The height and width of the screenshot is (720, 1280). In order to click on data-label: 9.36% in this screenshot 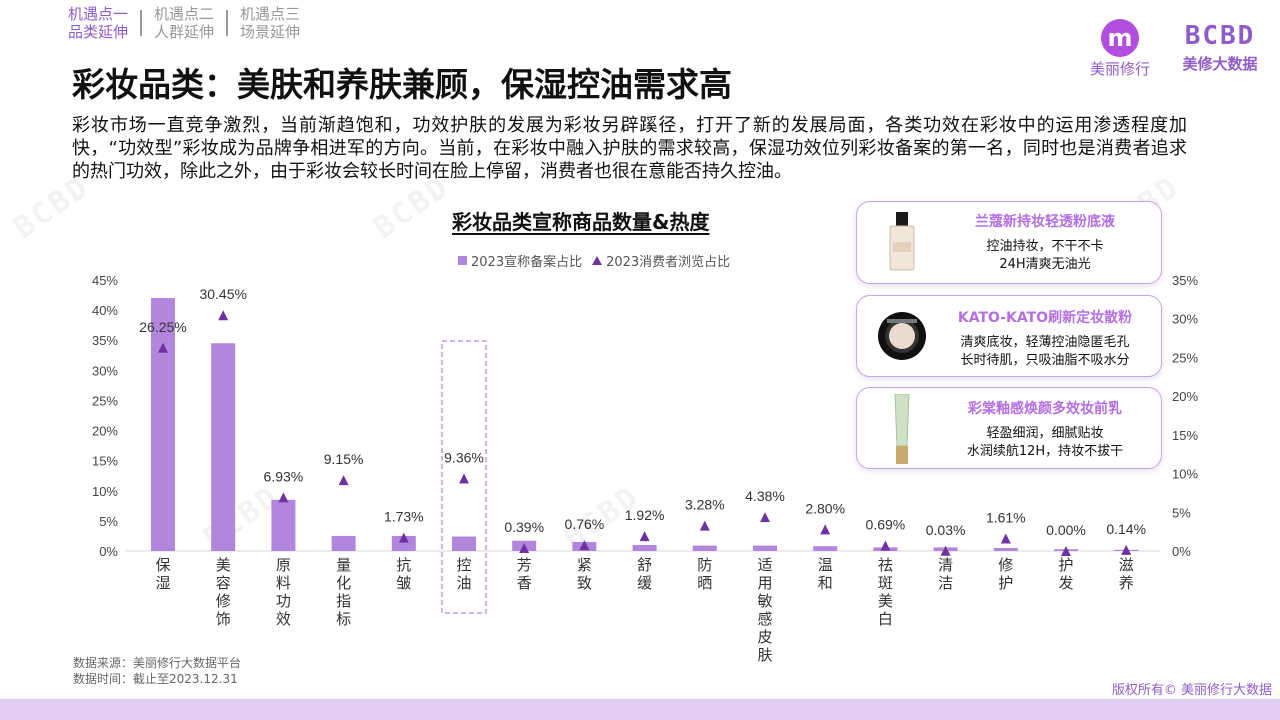, I will do `click(464, 458)`.